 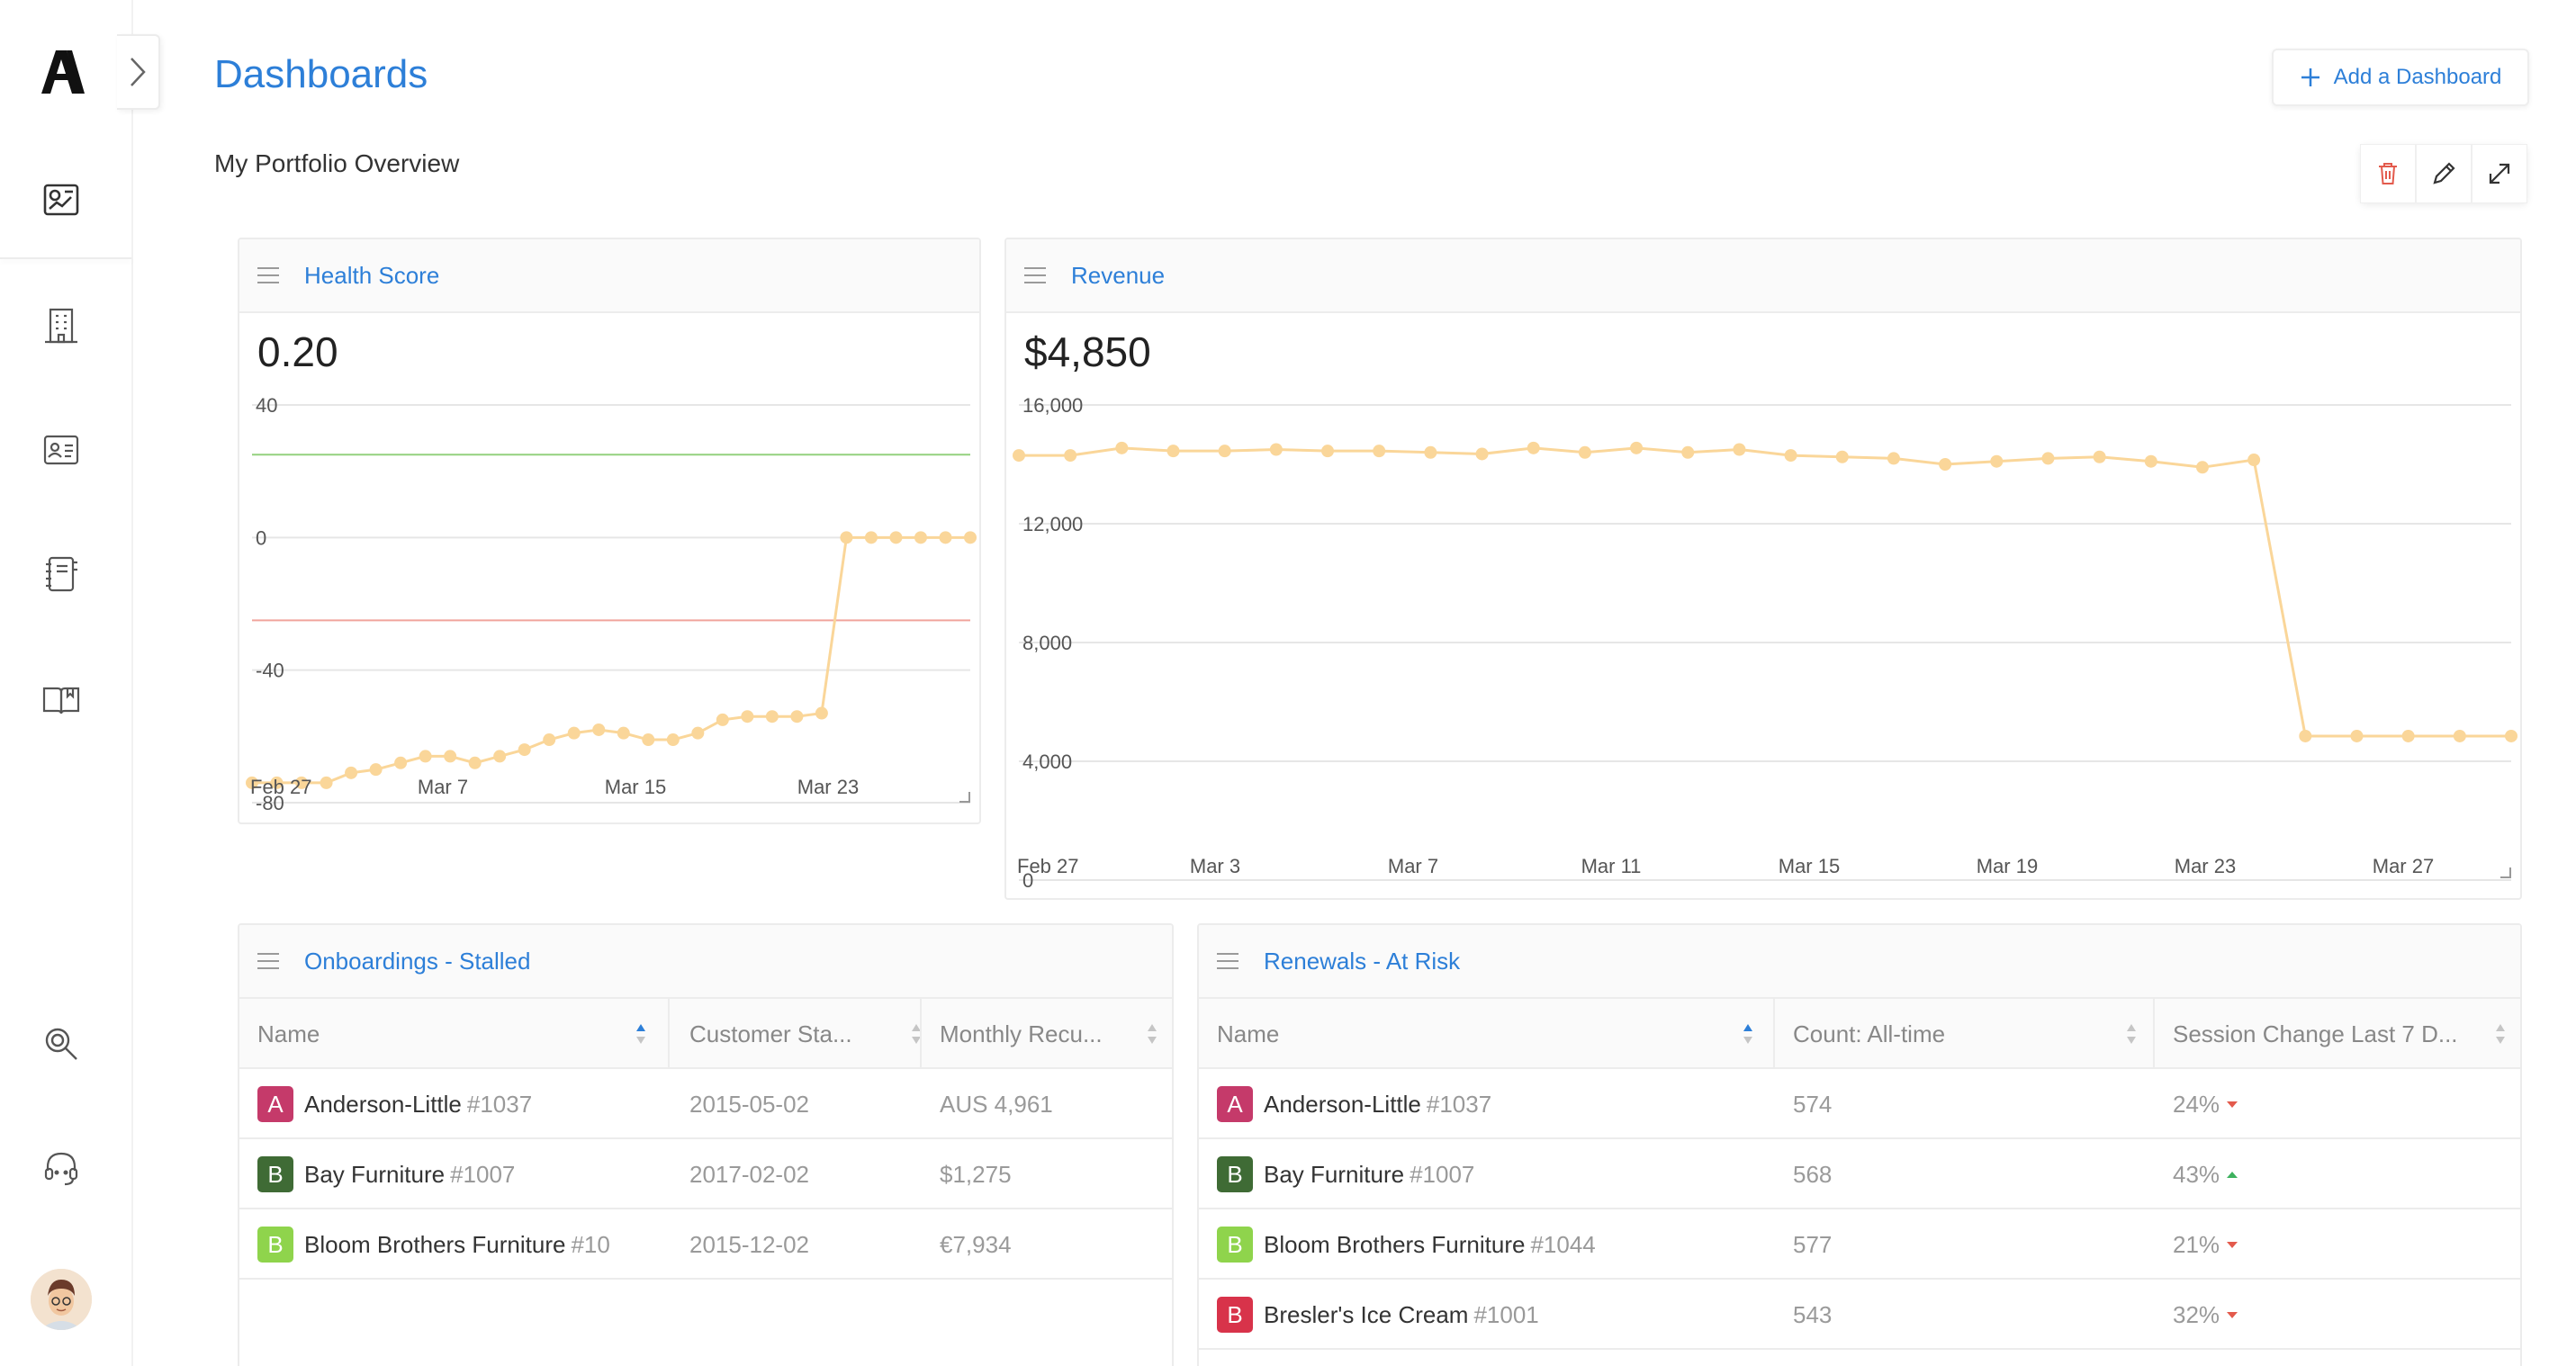 I want to click on table-row: B Bay Furniture #1007 568 43%, so click(x=1859, y=1174).